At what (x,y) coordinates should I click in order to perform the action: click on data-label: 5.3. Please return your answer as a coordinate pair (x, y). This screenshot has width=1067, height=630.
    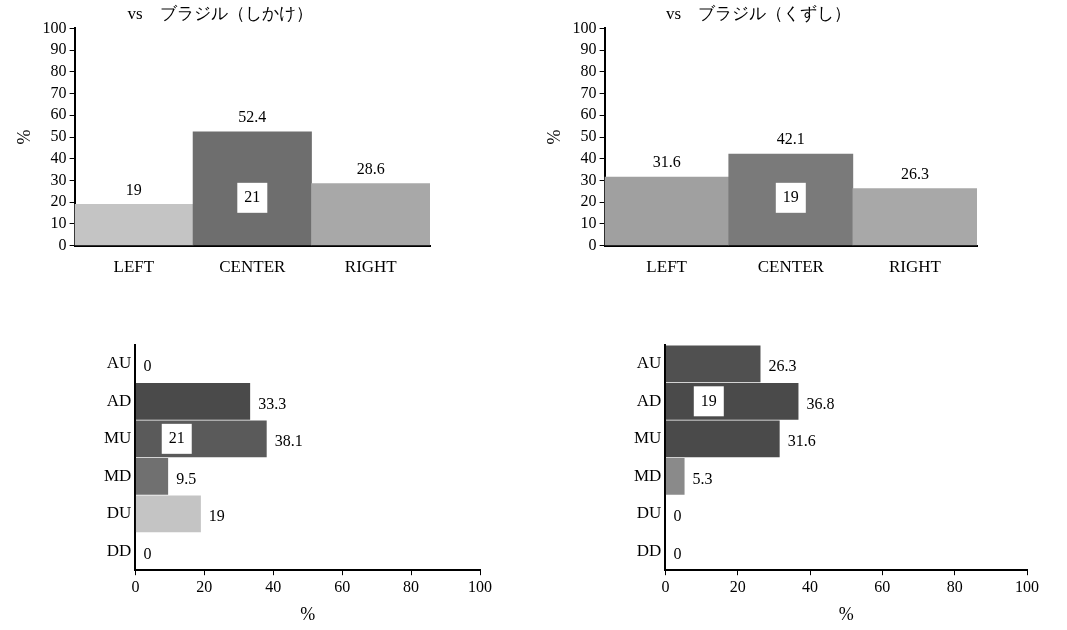
    Looking at the image, I should click on (702, 478).